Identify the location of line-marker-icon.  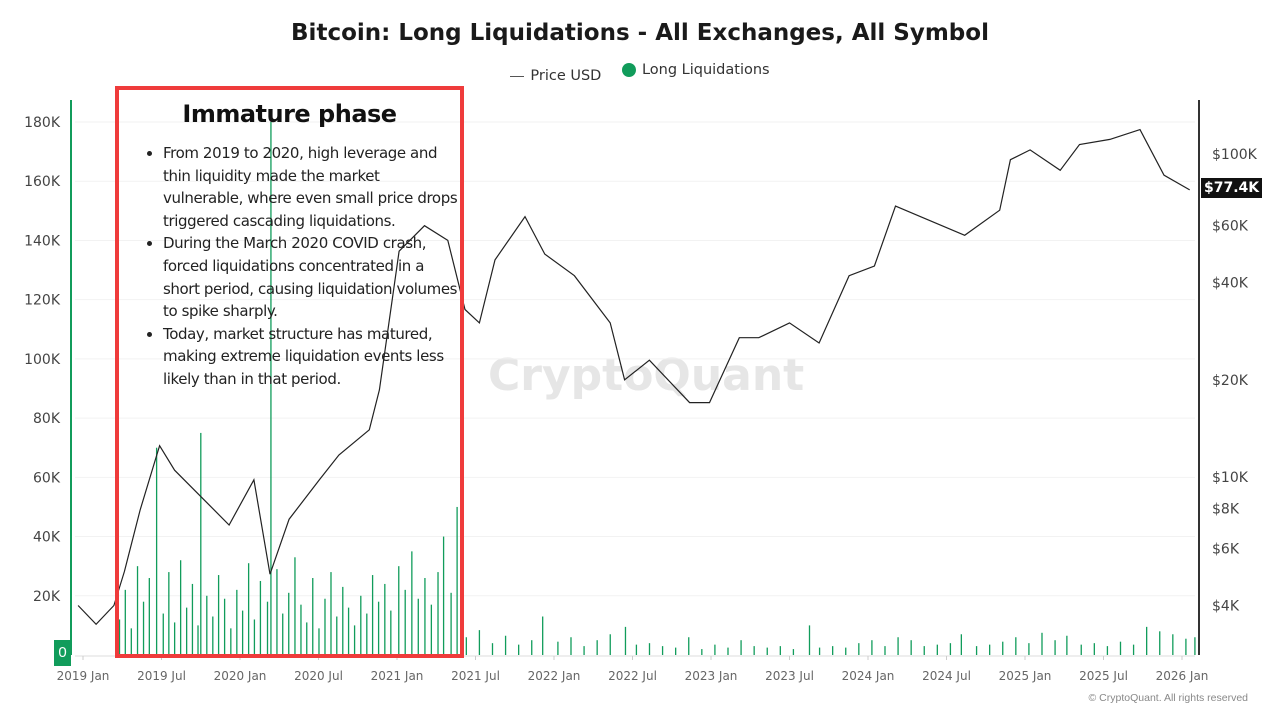
(517, 76).